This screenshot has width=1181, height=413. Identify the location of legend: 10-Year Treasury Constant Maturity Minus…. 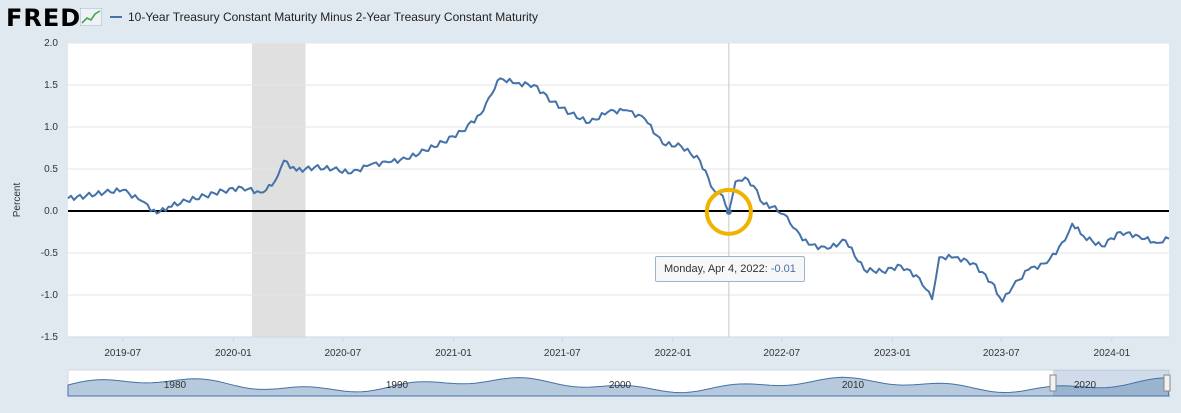
(324, 17).